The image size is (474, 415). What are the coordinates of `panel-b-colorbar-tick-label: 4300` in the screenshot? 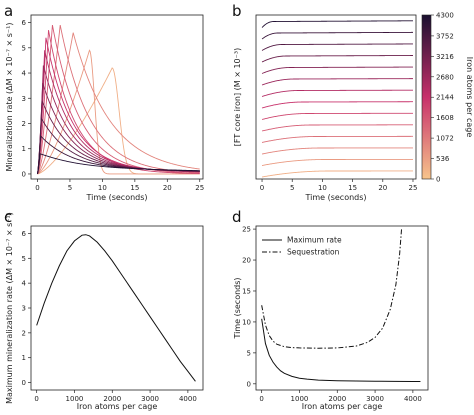 It's located at (445, 16).